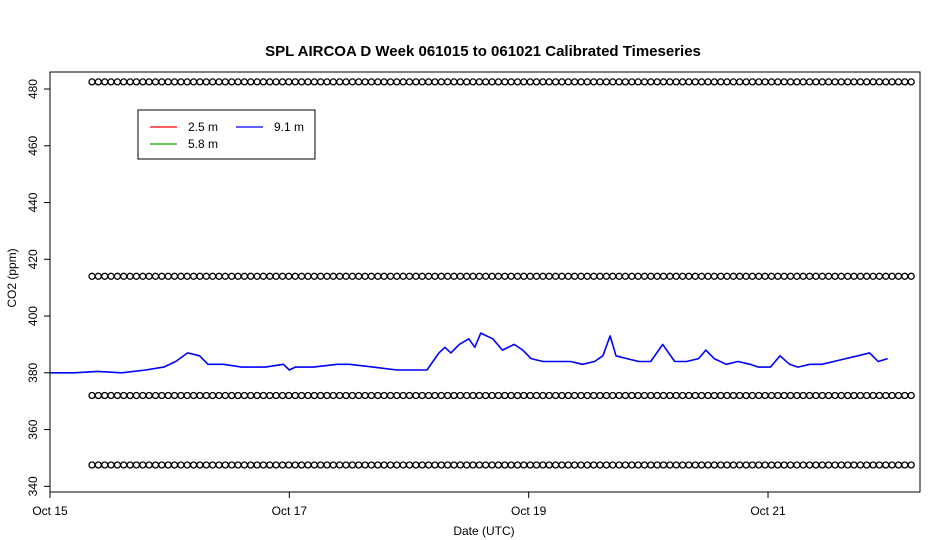 This screenshot has height=540, width=936. What do you see at coordinates (501, 276) in the screenshot?
I see `reference-level-row` at bounding box center [501, 276].